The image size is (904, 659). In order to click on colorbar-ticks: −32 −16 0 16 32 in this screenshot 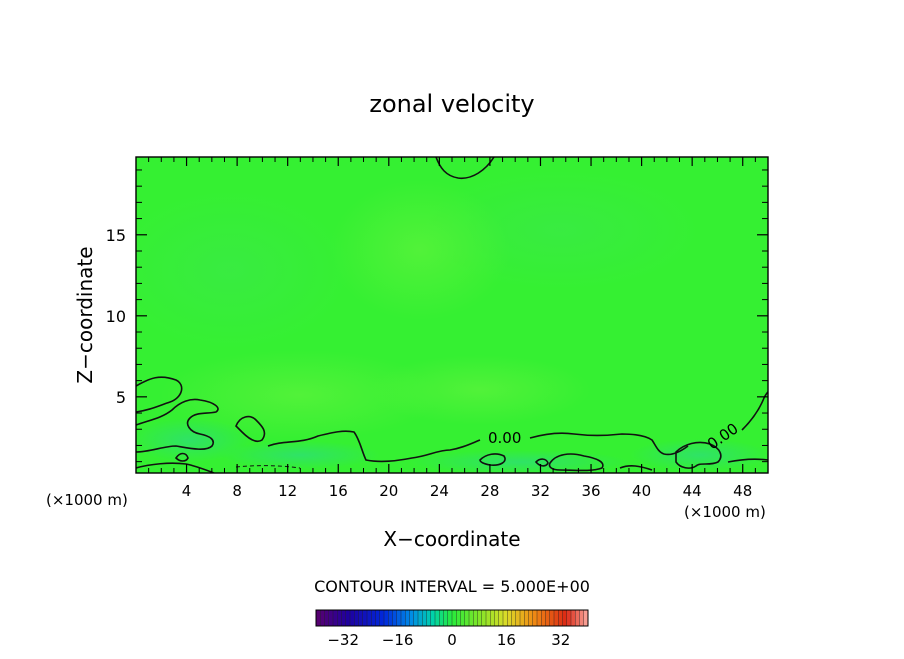, I will do `click(448, 640)`.